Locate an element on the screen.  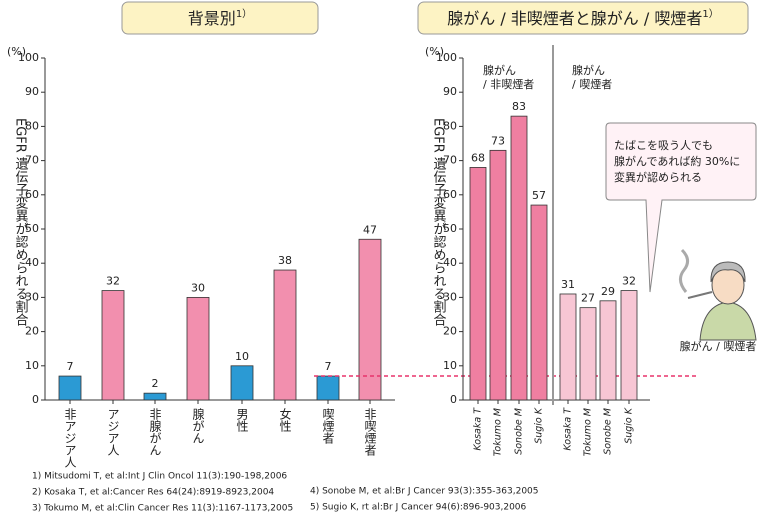
chart-title: 腺がん / 非喫煙者と腺がん / 喫煙者1） is located at coordinates (583, 18).